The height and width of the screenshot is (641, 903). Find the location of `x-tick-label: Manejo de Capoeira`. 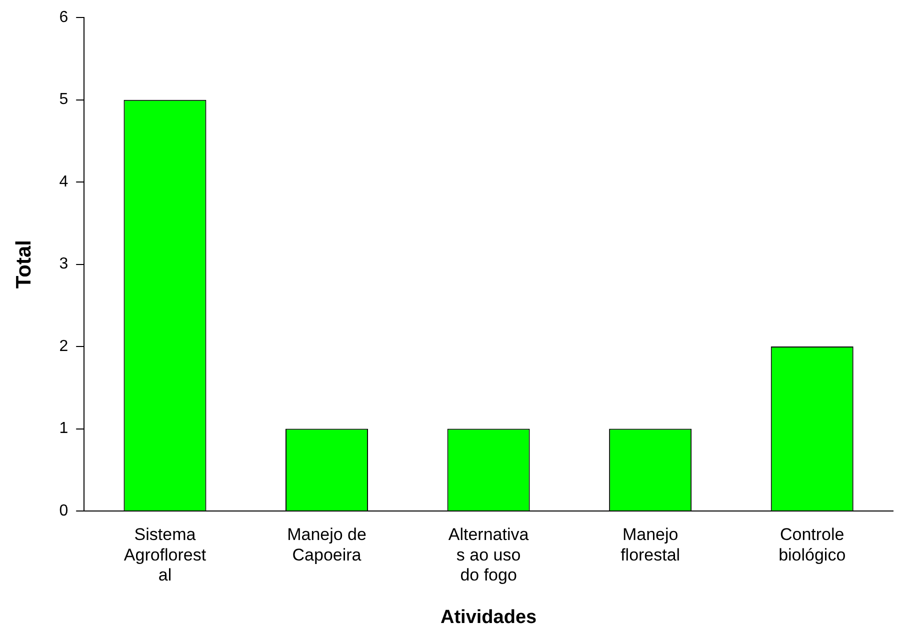

x-tick-label: Manejo de Capoeira is located at coordinates (326, 544).